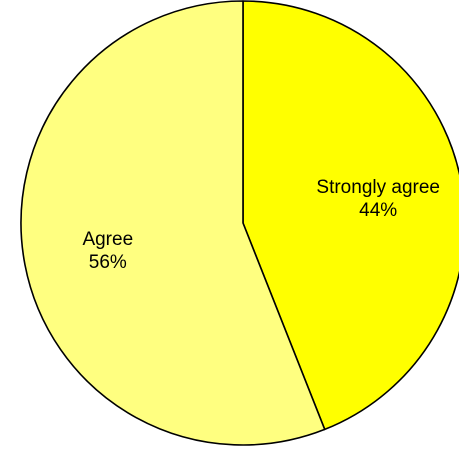 Image resolution: width=459 pixels, height=450 pixels. I want to click on slice-percent-label: 56%, so click(108, 262).